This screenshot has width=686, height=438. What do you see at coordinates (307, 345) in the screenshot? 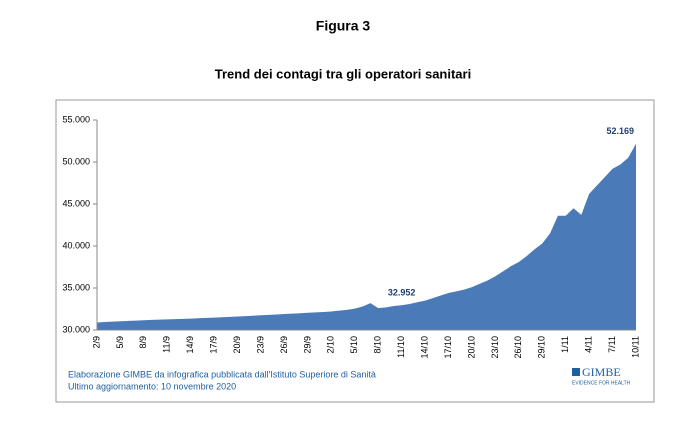
I see `x-tick-label: 29/9` at bounding box center [307, 345].